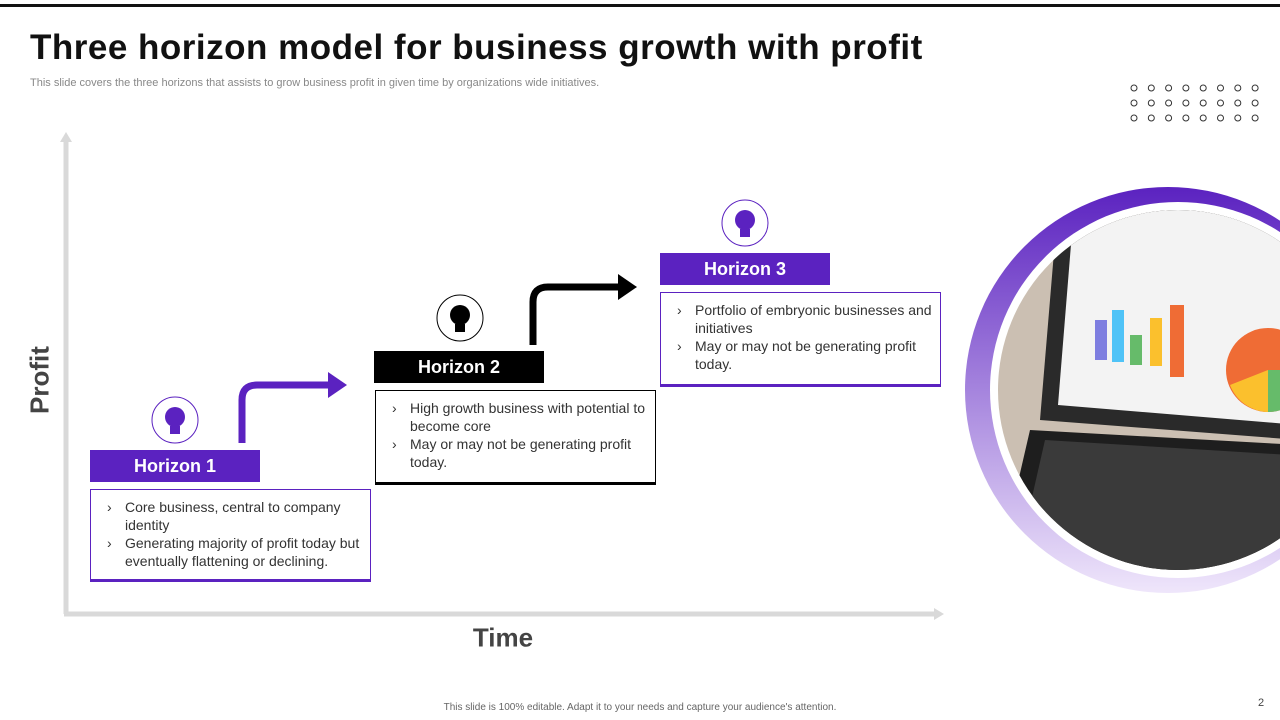 The height and width of the screenshot is (720, 1280). What do you see at coordinates (503, 637) in the screenshot?
I see `x-axis-label: Time` at bounding box center [503, 637].